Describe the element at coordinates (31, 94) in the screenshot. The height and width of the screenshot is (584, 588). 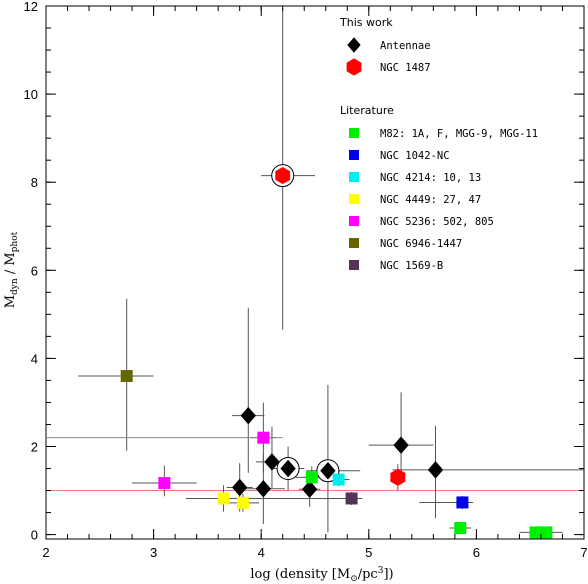
I see `y-tick-label: 10` at that location.